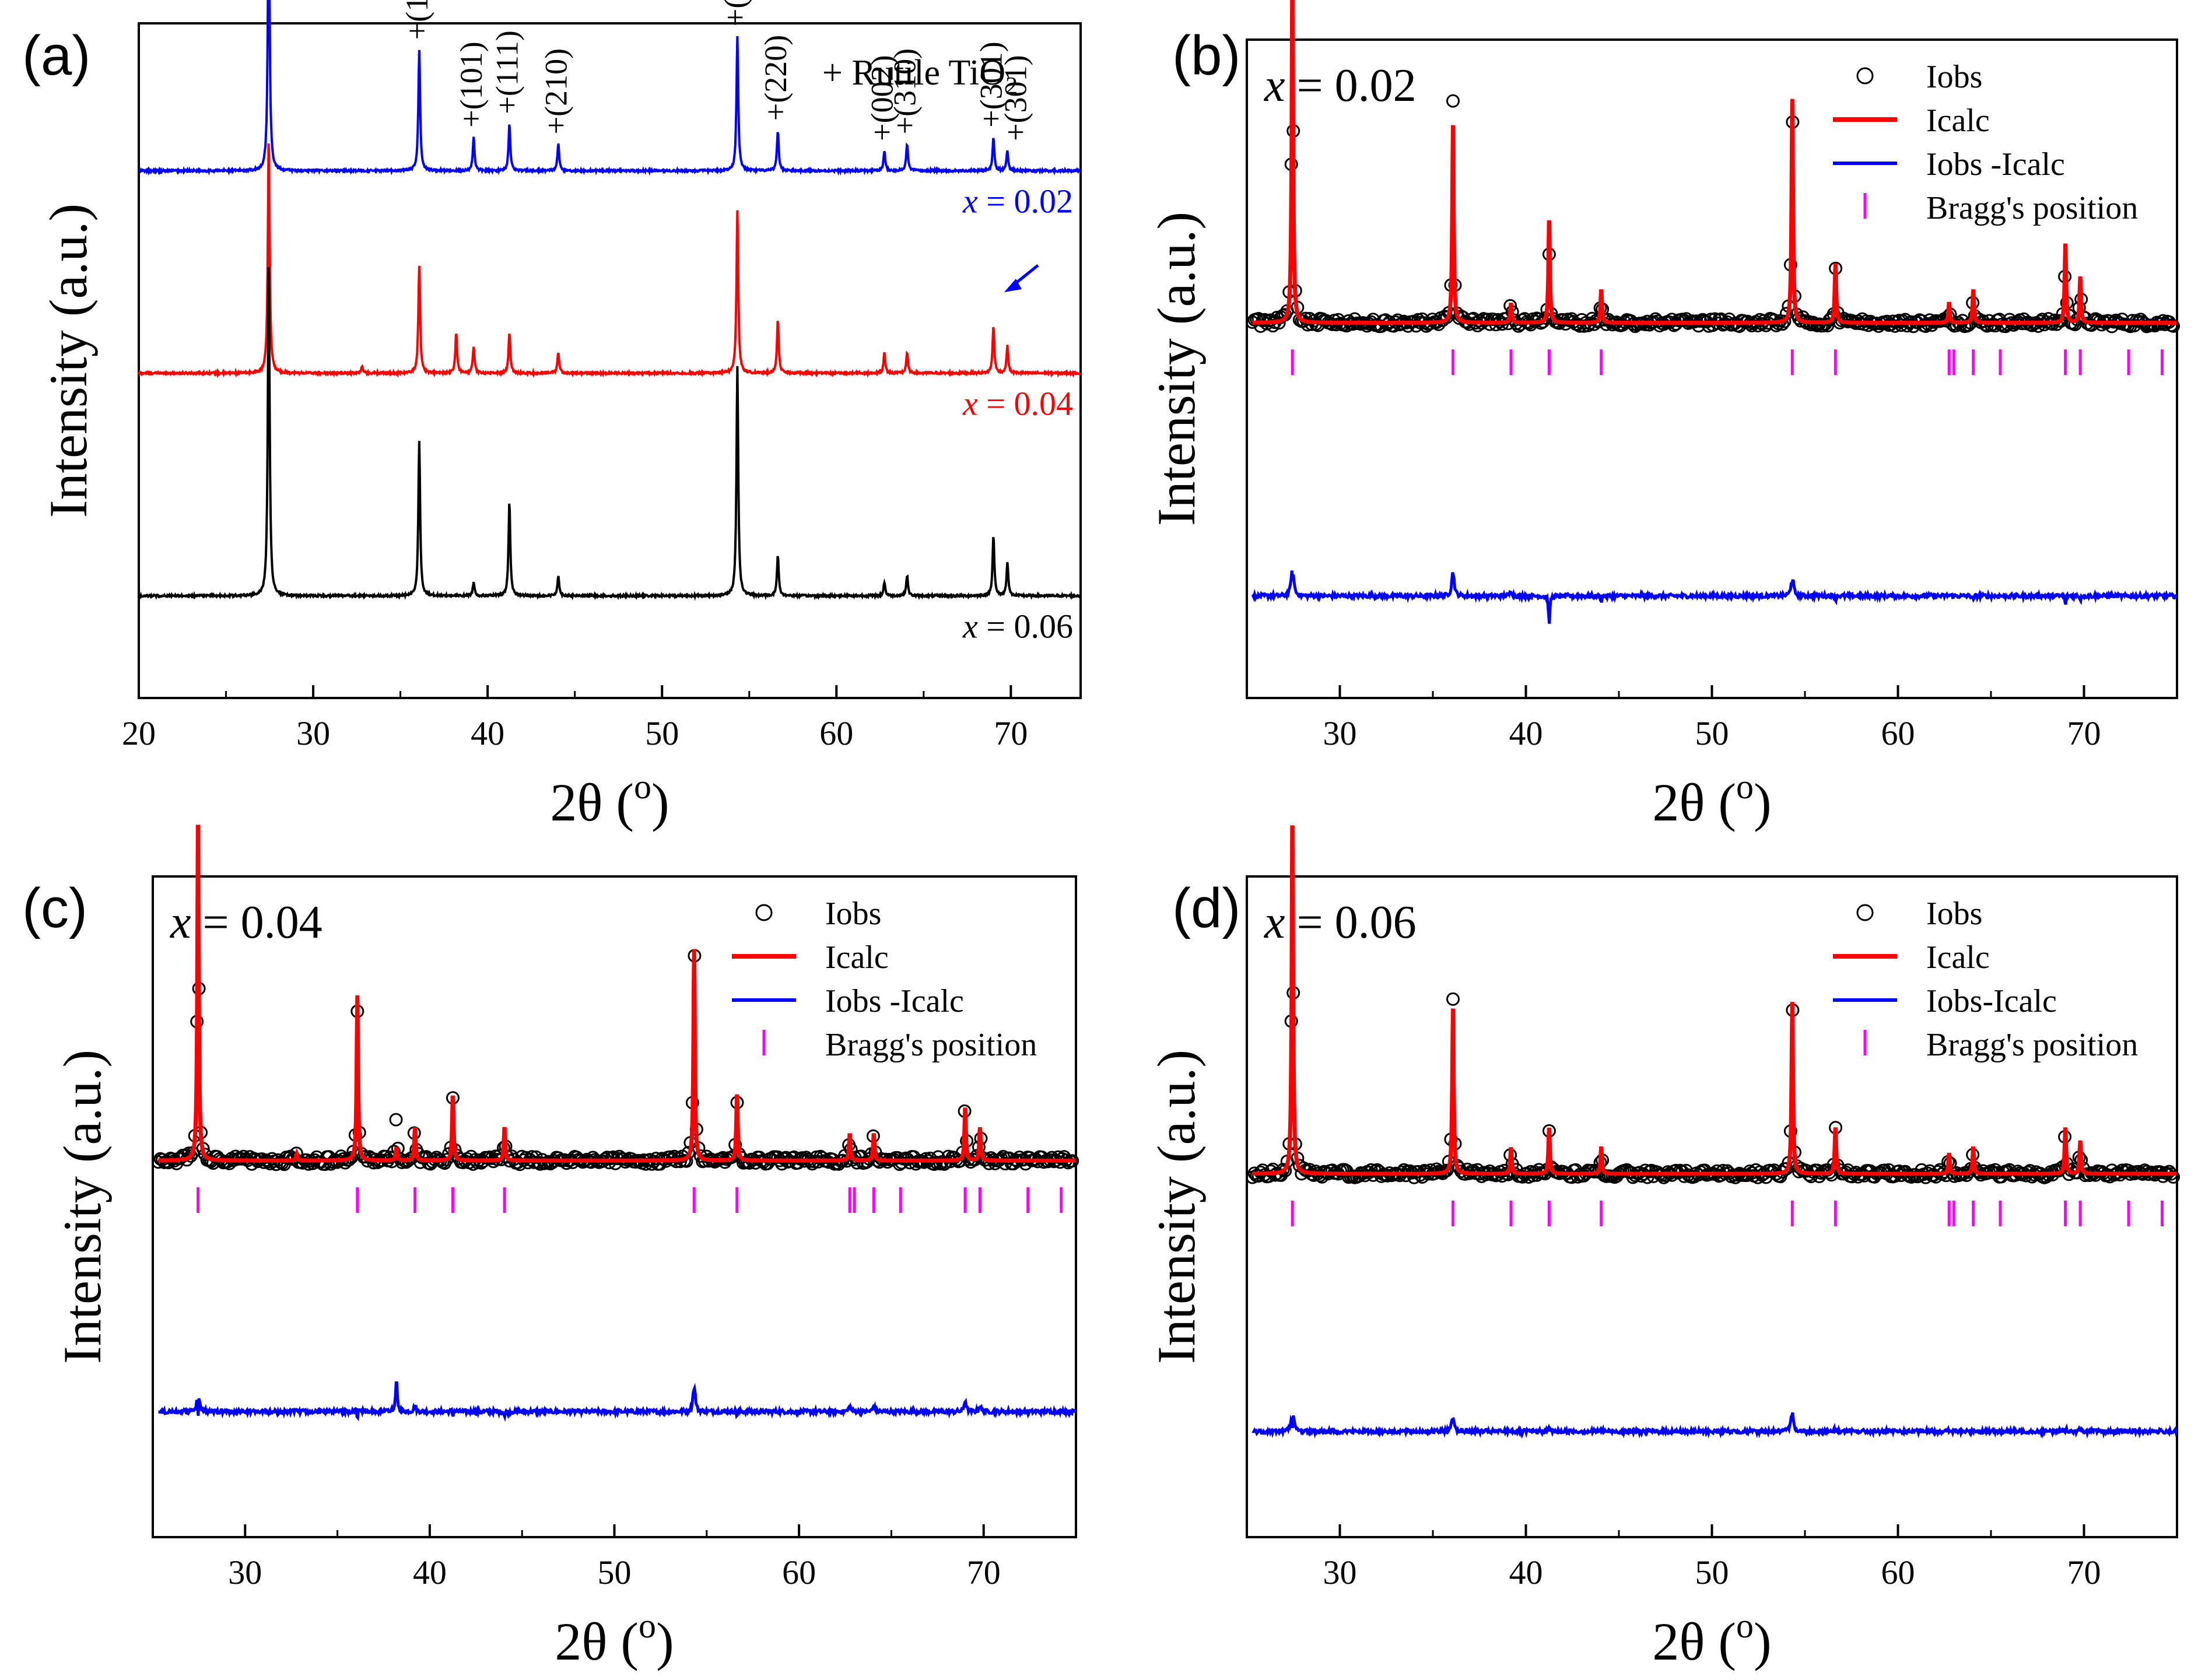  I want to click on legend-entry: Iobs-Icalc, so click(1991, 1001).